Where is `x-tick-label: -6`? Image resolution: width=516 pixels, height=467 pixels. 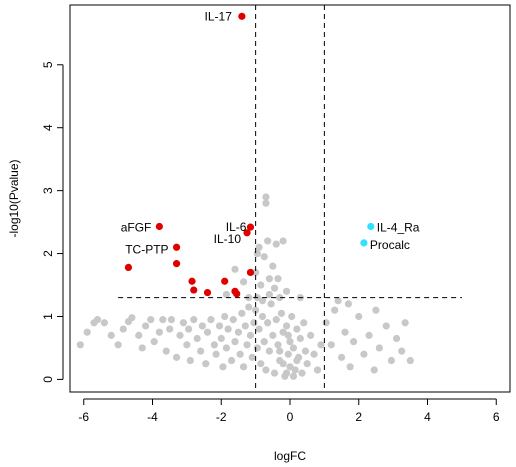 x-tick-label: -6 is located at coordinates (83, 417).